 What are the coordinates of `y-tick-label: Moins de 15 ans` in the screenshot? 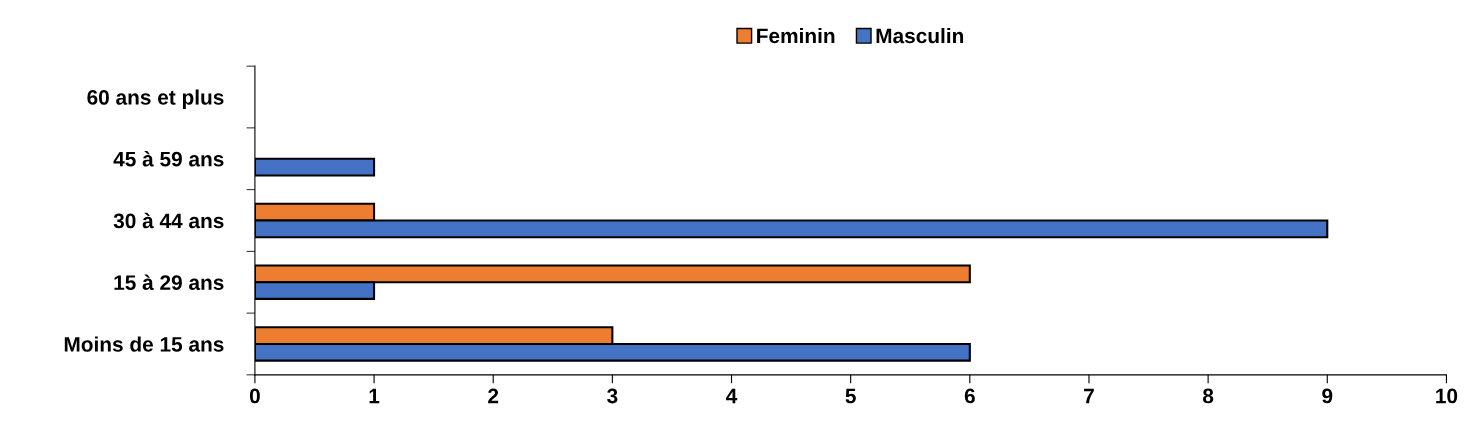 It's located at (144, 344).